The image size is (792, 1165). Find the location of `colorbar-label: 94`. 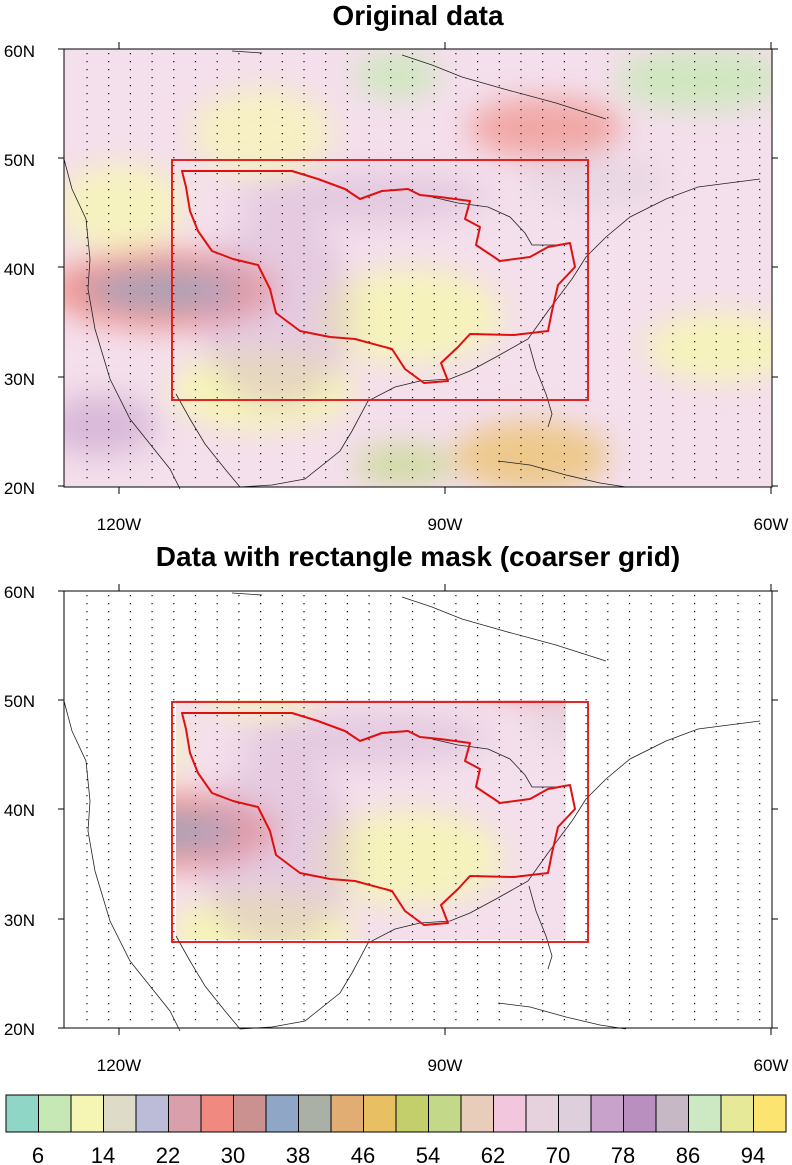

colorbar-label: 94 is located at coordinates (753, 1154).